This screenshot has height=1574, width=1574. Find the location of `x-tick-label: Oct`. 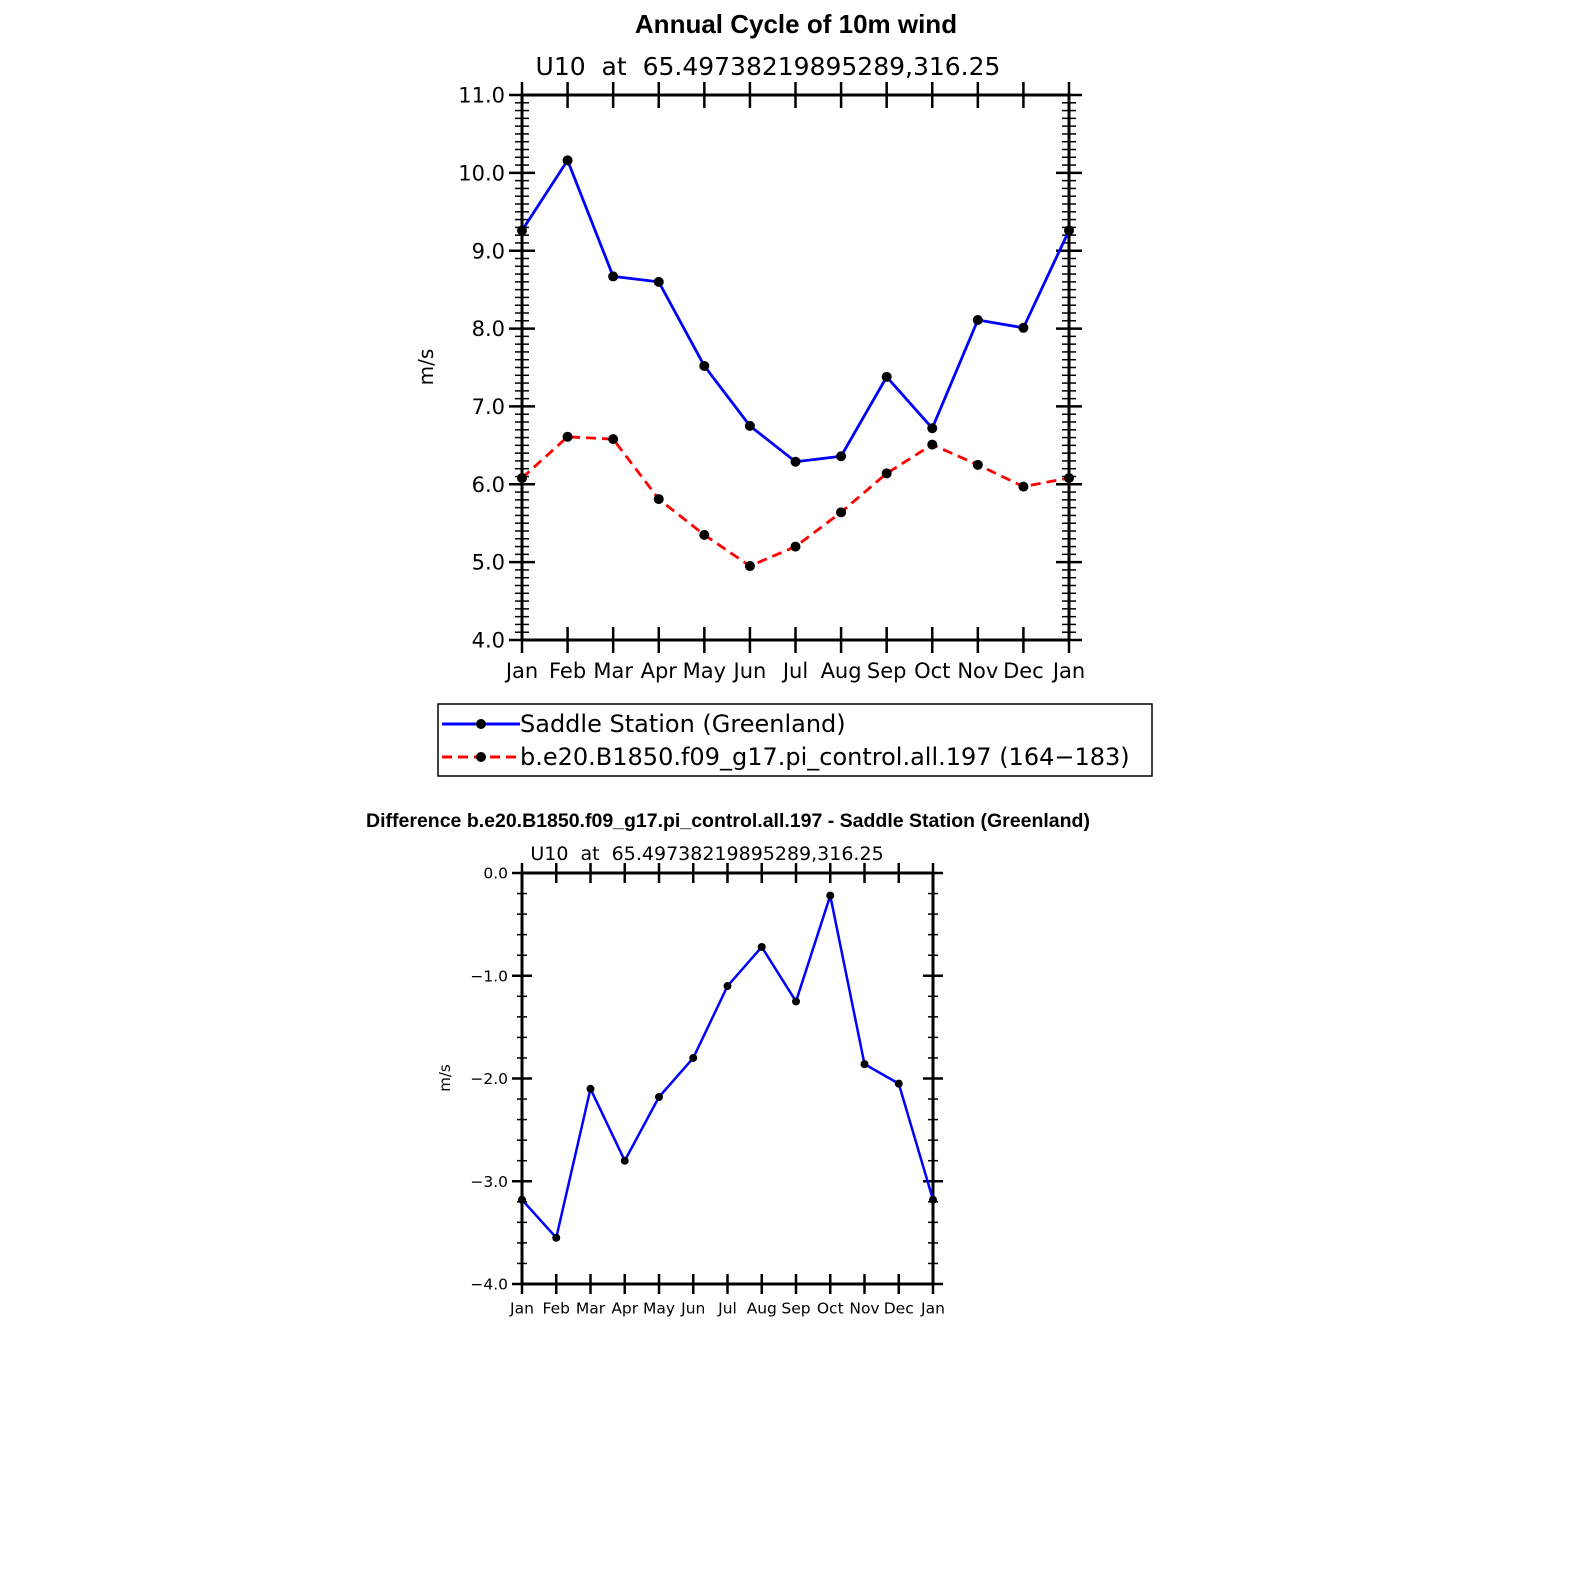

x-tick-label: Oct is located at coordinates (932, 671).